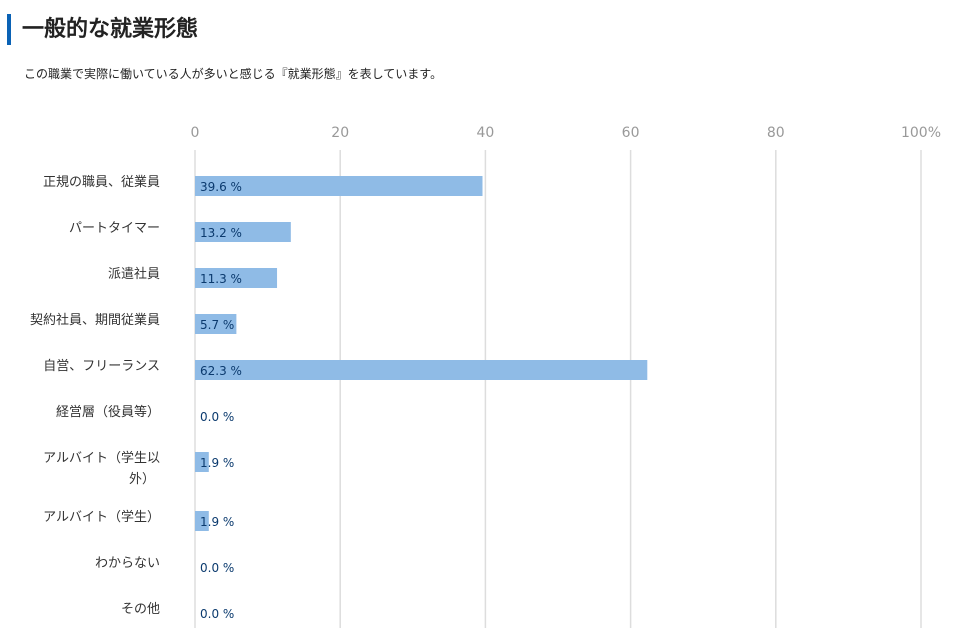  Describe the element at coordinates (776, 133) in the screenshot. I see `x-tick-label: 80` at that location.